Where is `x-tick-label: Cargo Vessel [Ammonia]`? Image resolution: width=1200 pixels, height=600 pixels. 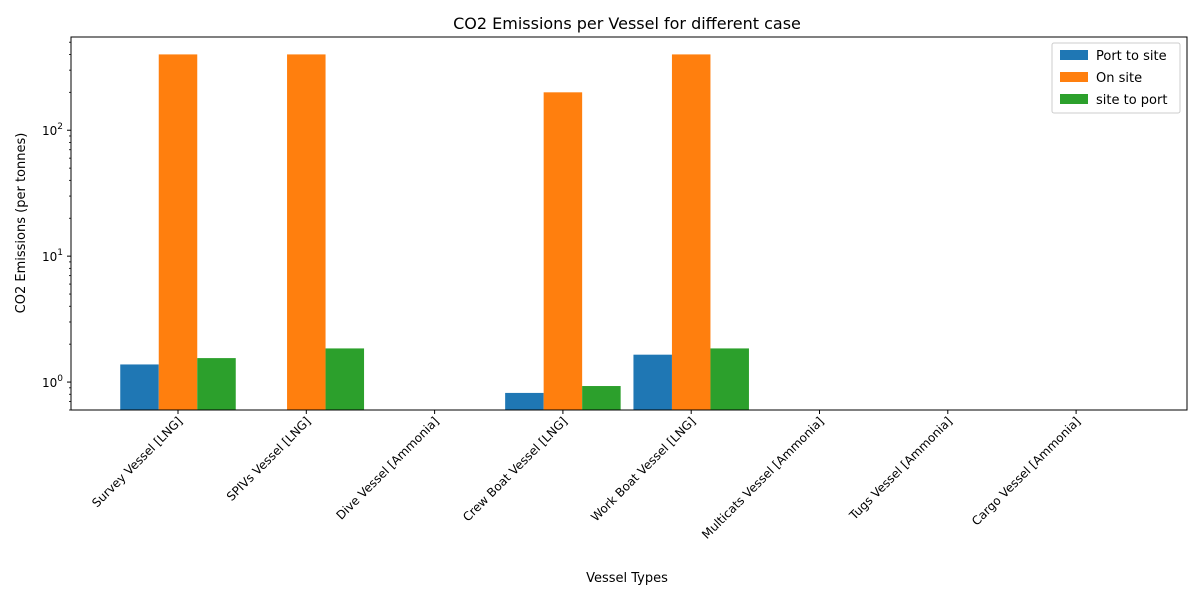 x-tick-label: Cargo Vessel [Ammonia] is located at coordinates (1026, 471).